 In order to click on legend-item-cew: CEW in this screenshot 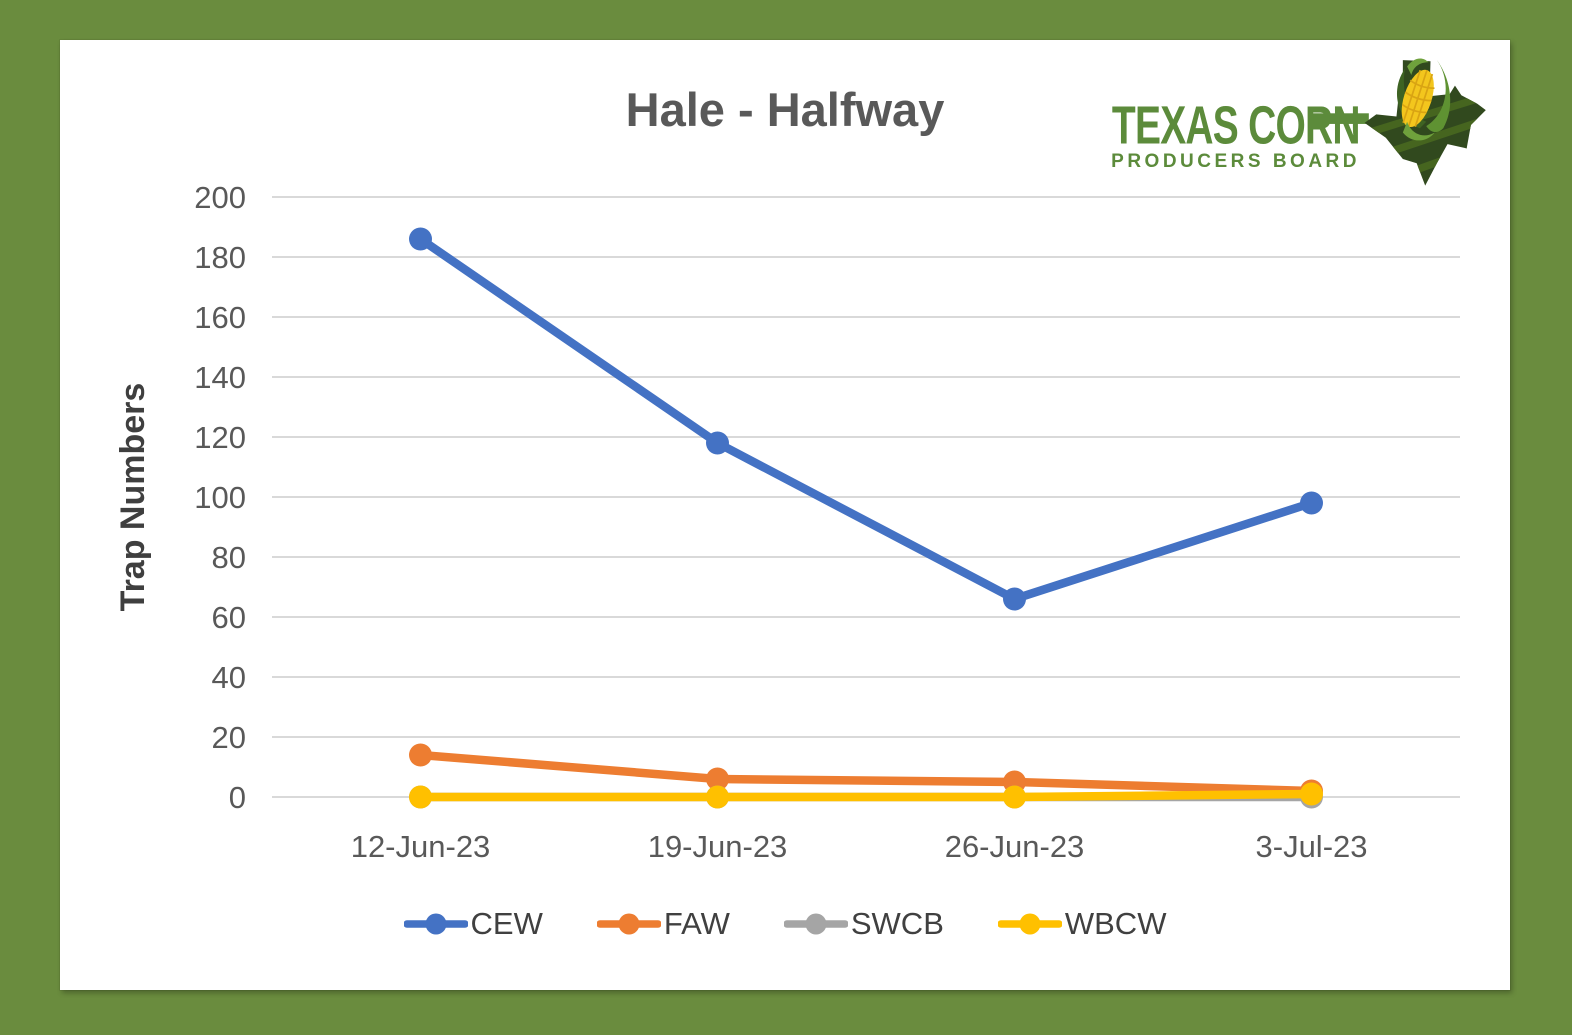, I will do `click(473, 924)`.